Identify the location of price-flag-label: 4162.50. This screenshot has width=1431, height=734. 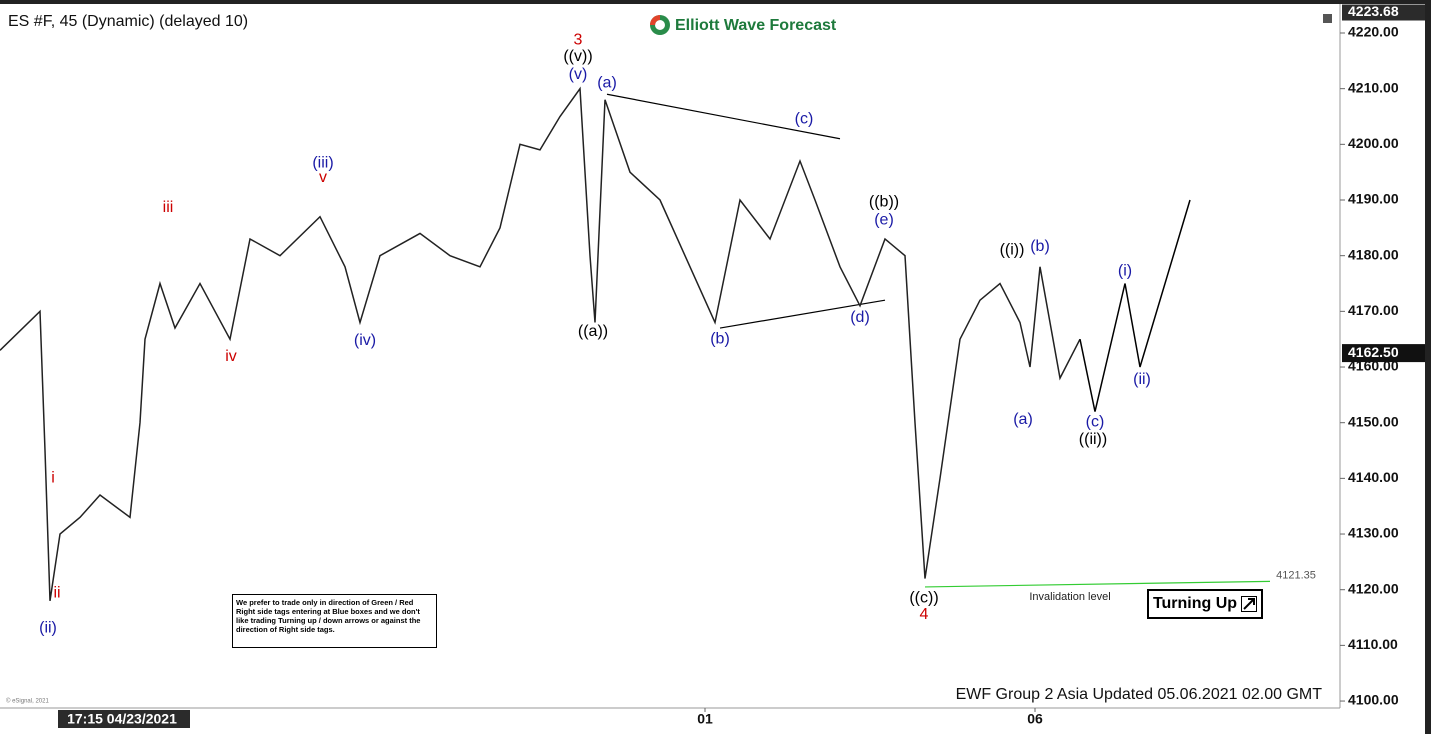
(1373, 352).